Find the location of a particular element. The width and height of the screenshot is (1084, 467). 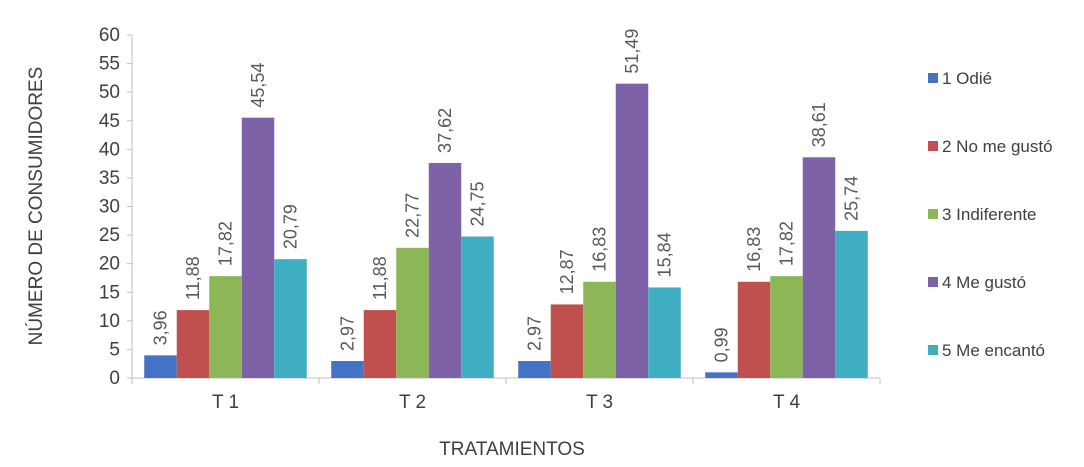

legend-label: 3 Indiferente is located at coordinates (989, 214).